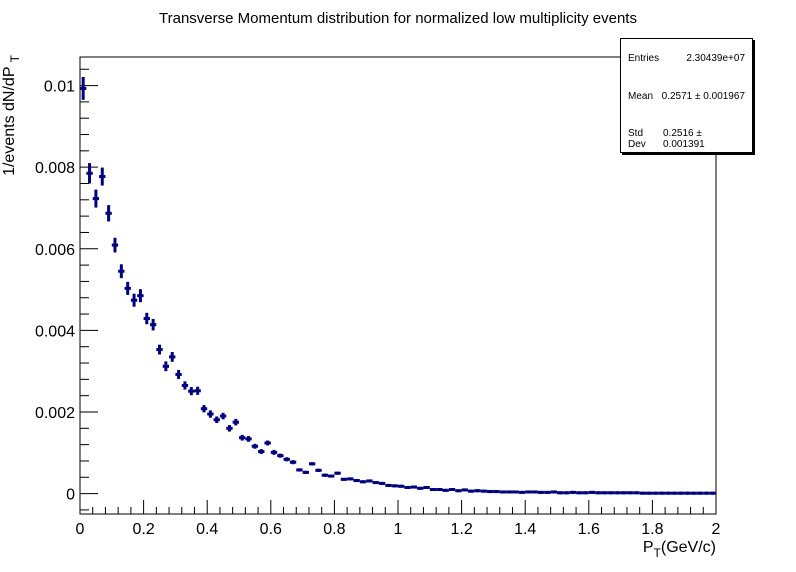  Describe the element at coordinates (652, 529) in the screenshot. I see `x-tick-label: 1.8` at that location.